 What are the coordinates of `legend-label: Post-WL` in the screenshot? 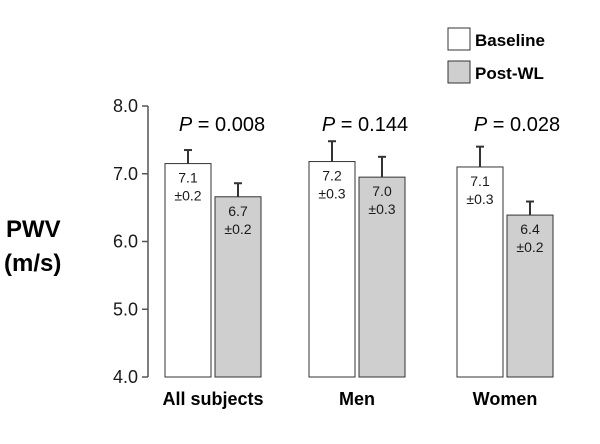 It's located at (509, 73).